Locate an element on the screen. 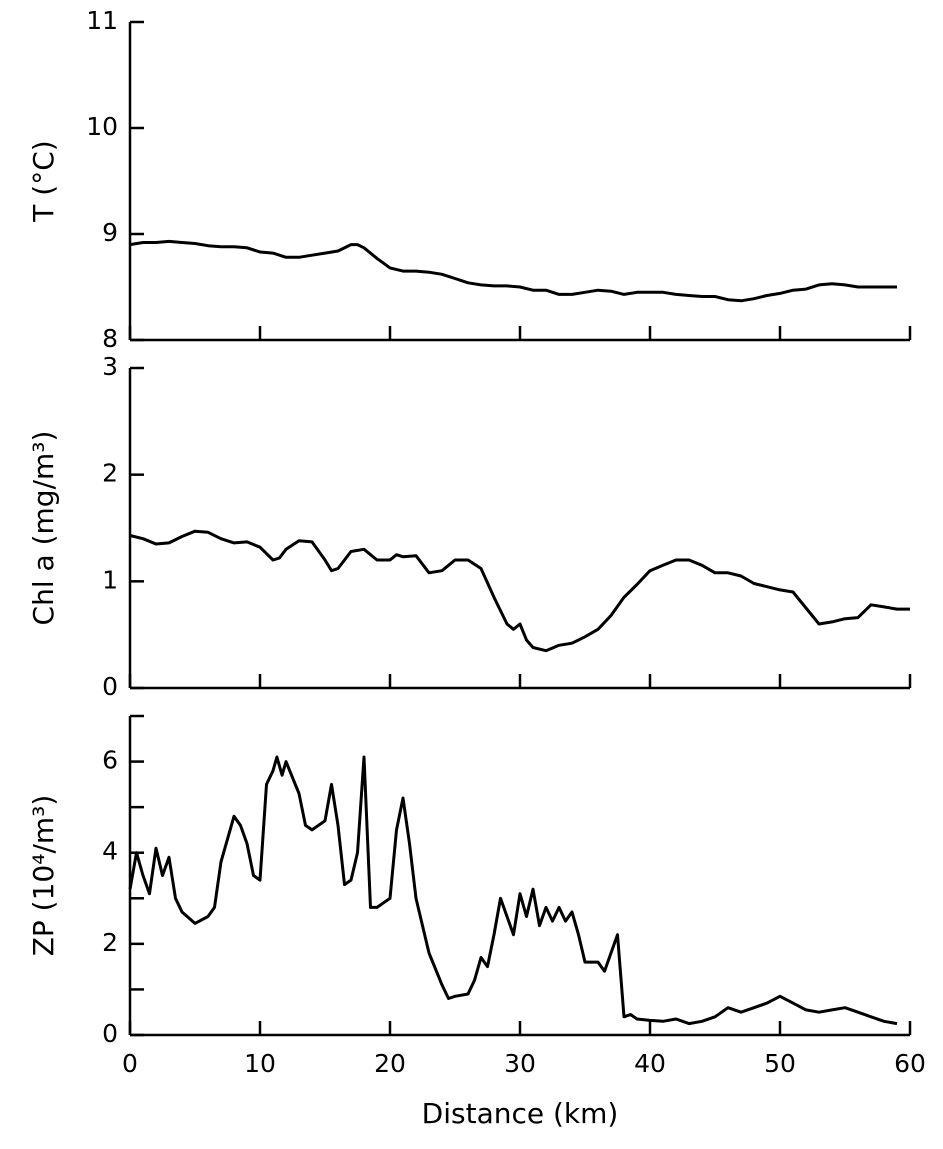 The height and width of the screenshot is (1149, 943). y-tick-label: 6 is located at coordinates (110, 760).